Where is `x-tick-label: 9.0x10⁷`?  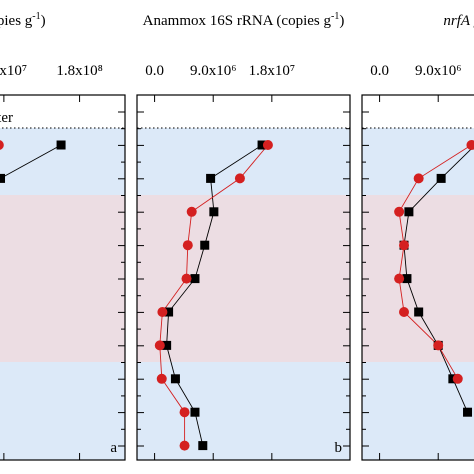 x-tick-label: 9.0x10⁷ is located at coordinates (13, 71).